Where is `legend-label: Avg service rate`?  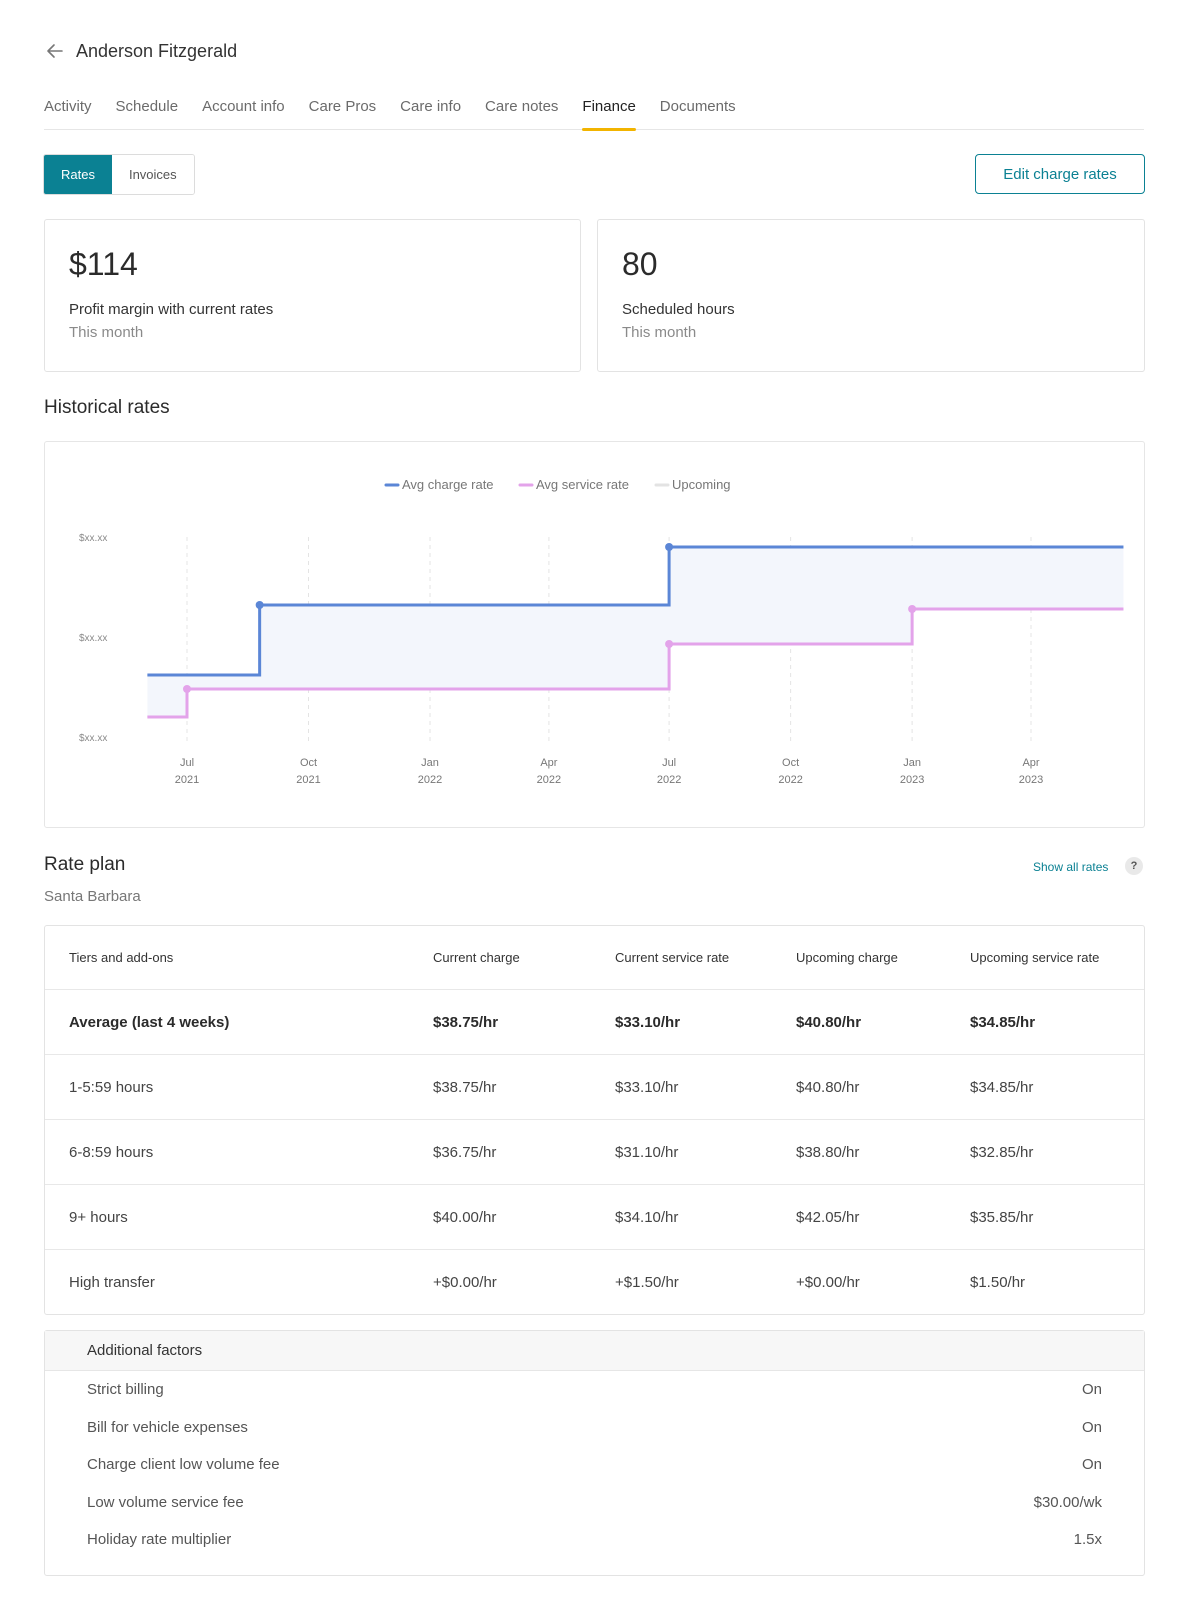
legend-label: Avg service rate is located at coordinates (582, 484).